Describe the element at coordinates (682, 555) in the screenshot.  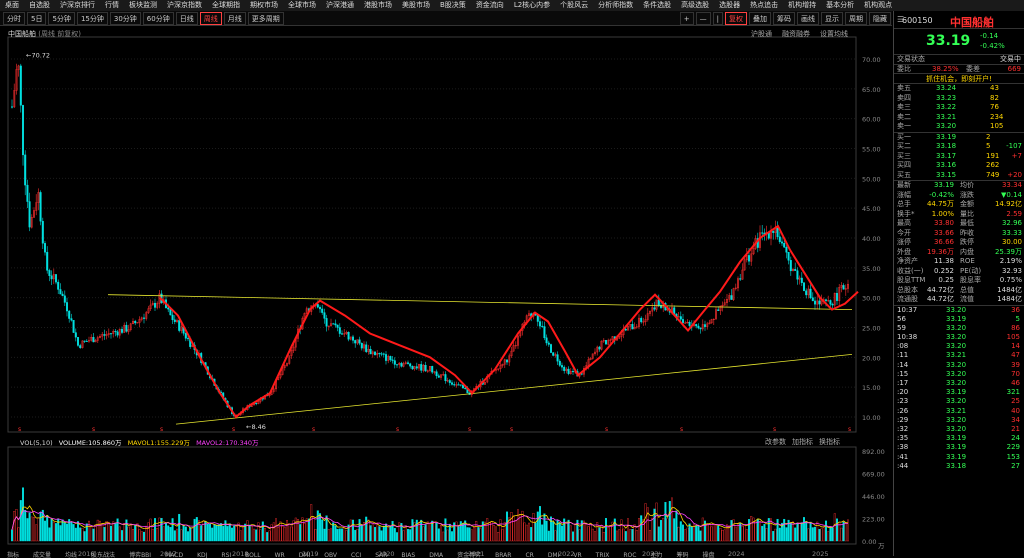
I see `indicator-tab: 筹码` at that location.